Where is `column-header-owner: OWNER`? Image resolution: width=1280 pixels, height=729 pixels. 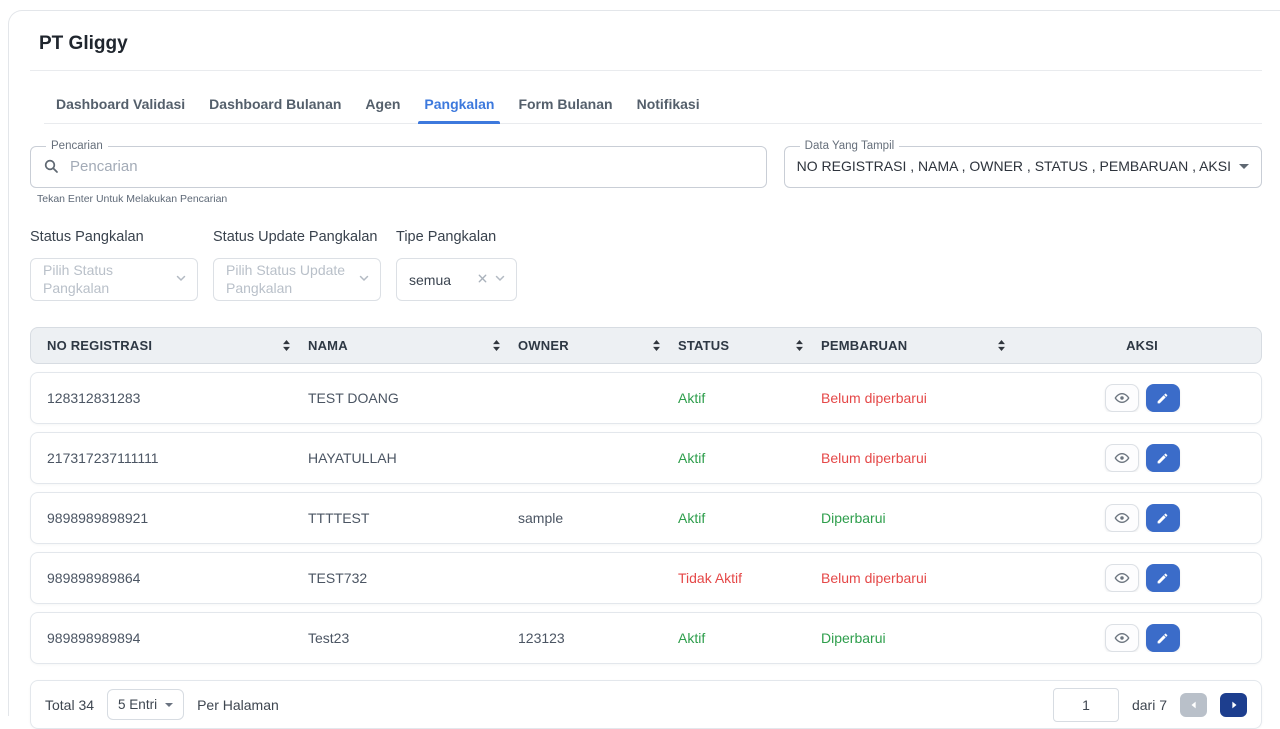
column-header-owner: OWNER is located at coordinates (598, 345).